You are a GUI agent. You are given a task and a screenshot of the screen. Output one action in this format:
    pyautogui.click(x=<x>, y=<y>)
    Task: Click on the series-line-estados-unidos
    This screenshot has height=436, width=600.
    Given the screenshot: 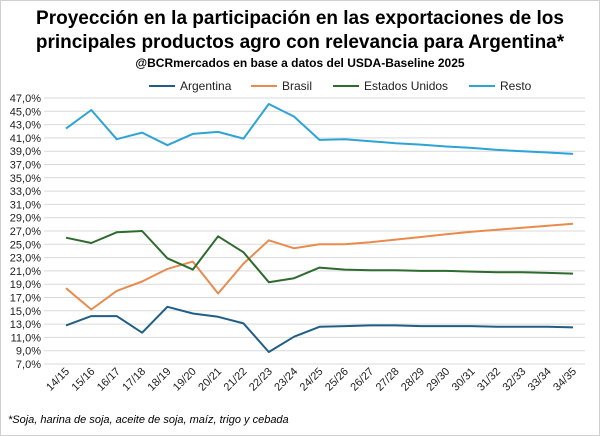 What is the action you would take?
    pyautogui.click(x=319, y=257)
    